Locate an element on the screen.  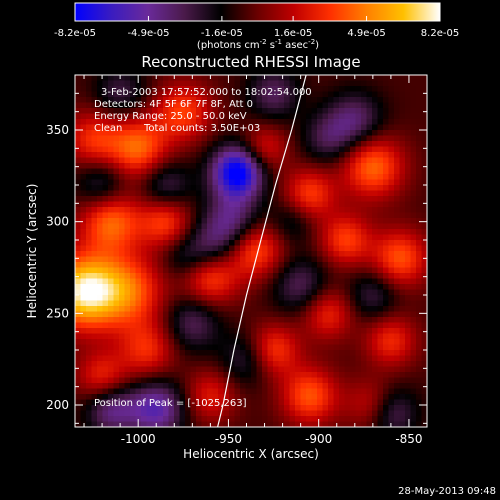
time-range-annotation: 3-Feb-2003 17:57:52.000 to 18:02:54.000 is located at coordinates (206, 92).